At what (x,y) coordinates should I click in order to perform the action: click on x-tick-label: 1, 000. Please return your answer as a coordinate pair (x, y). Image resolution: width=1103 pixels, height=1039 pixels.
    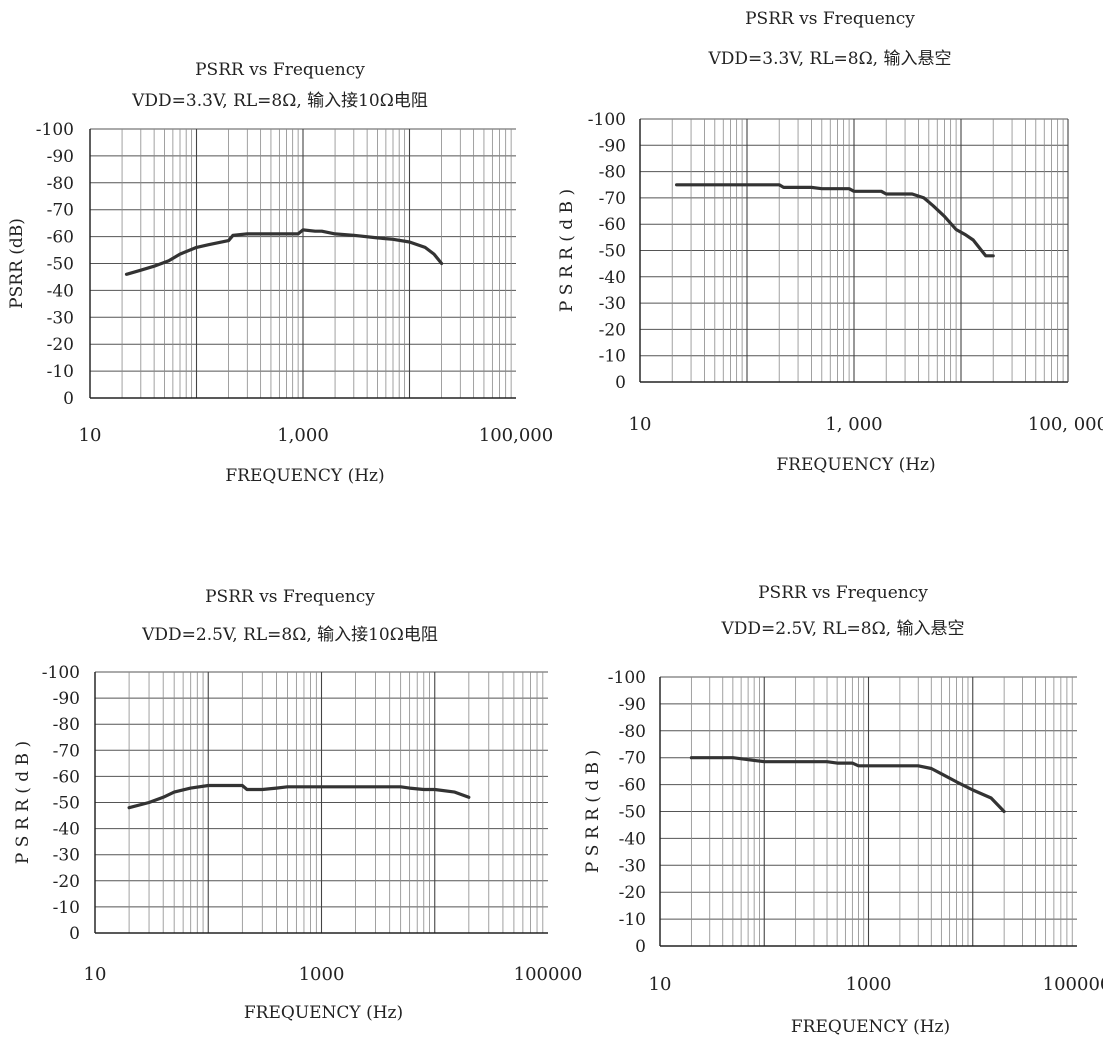
    Looking at the image, I should click on (853, 424).